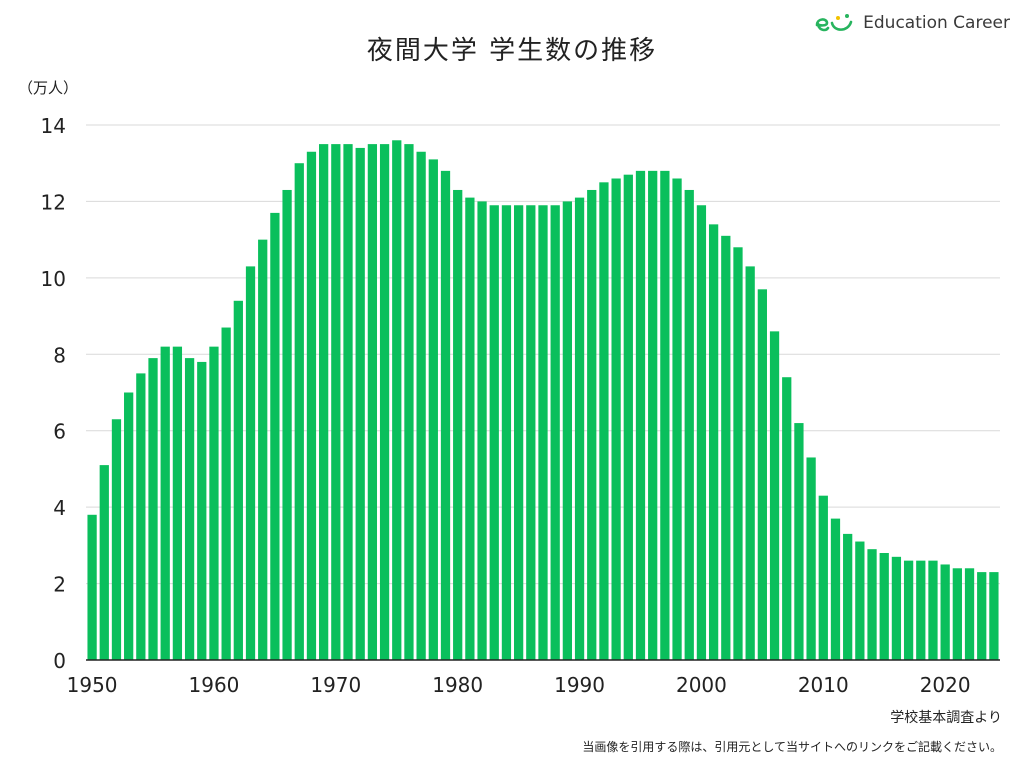  What do you see at coordinates (59, 585) in the screenshot?
I see `y-tick-label: 2` at bounding box center [59, 585].